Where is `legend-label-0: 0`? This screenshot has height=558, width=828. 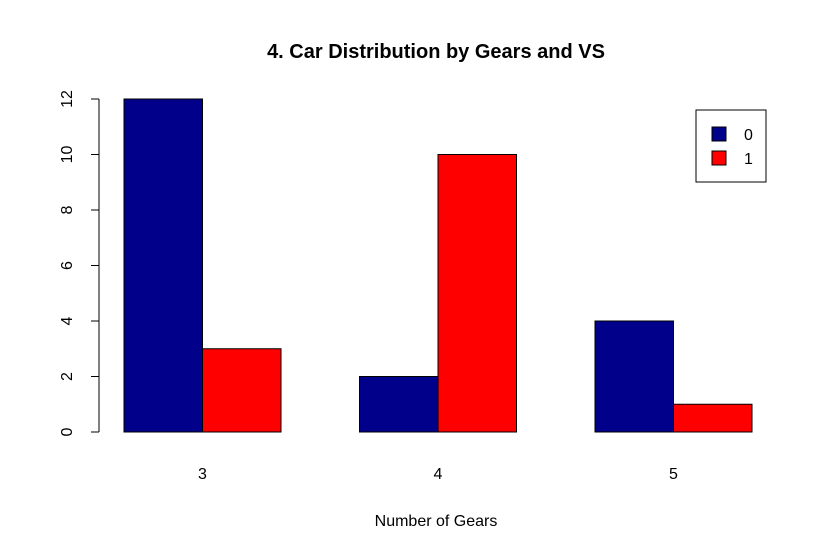 legend-label-0: 0 is located at coordinates (748, 135).